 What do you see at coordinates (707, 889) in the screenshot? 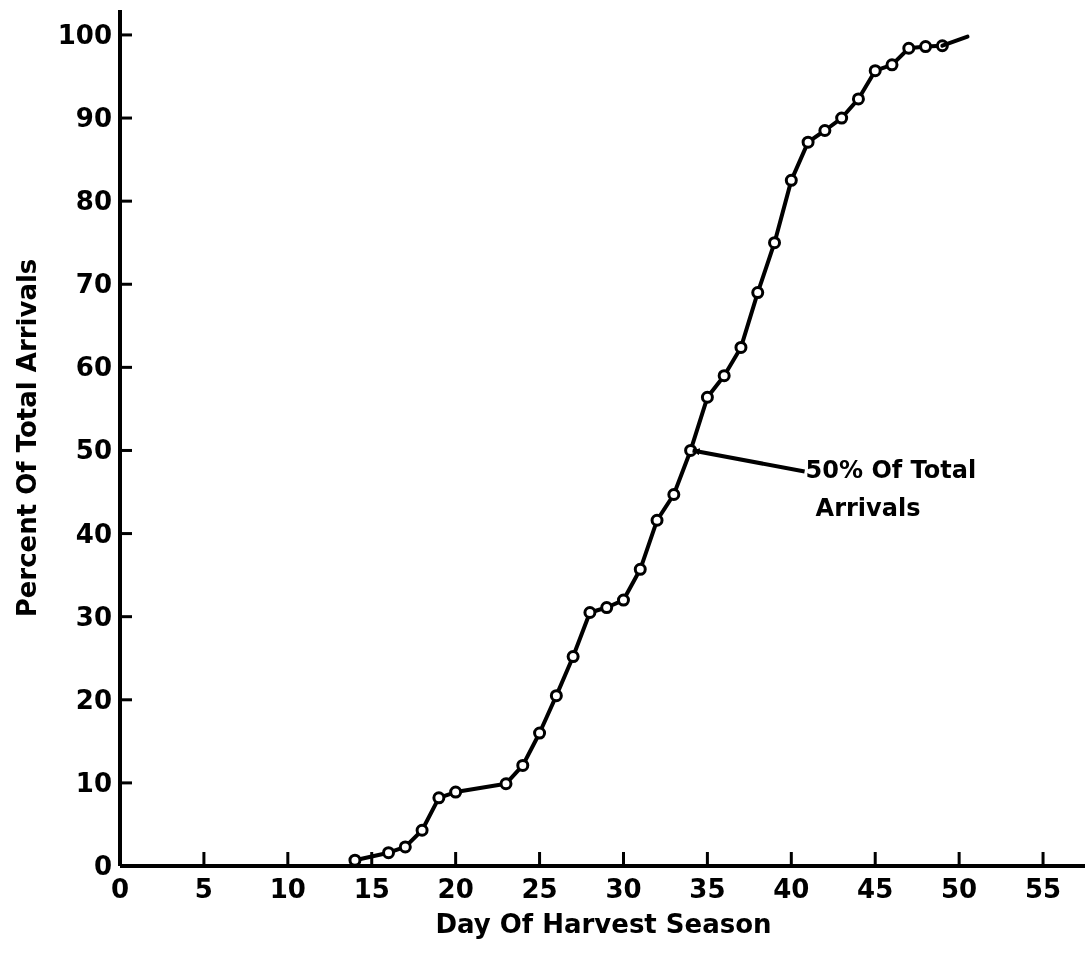
I see `x-tick-label: 35` at bounding box center [707, 889].